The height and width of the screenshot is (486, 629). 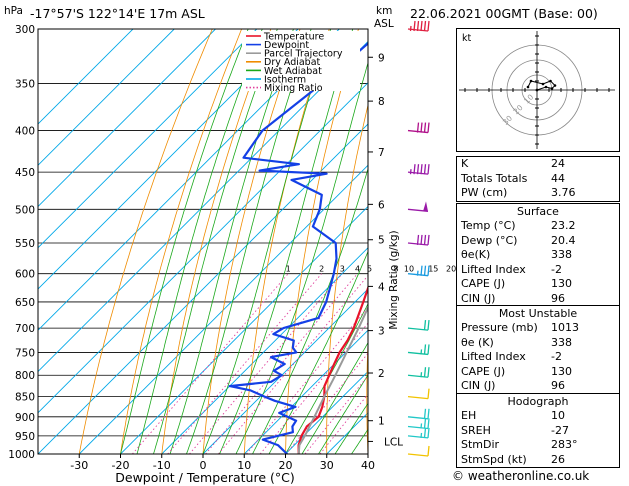 What do you see at coordinates (560, 430) in the screenshot?
I see `row-value: -27` at bounding box center [560, 430].